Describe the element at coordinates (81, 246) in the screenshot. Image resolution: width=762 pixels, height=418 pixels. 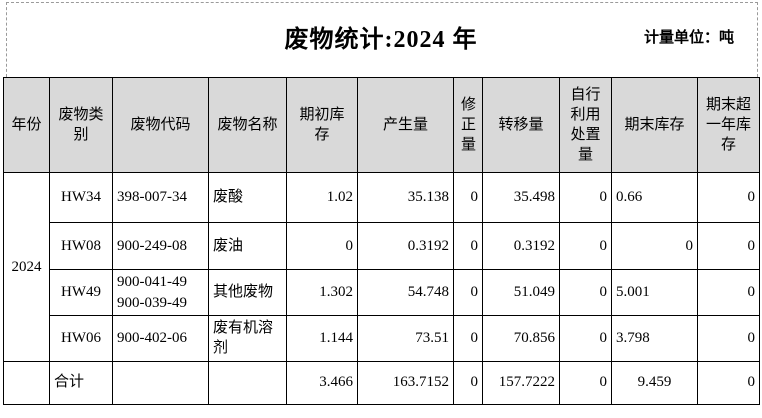
I see `category-cell: HW08` at that location.